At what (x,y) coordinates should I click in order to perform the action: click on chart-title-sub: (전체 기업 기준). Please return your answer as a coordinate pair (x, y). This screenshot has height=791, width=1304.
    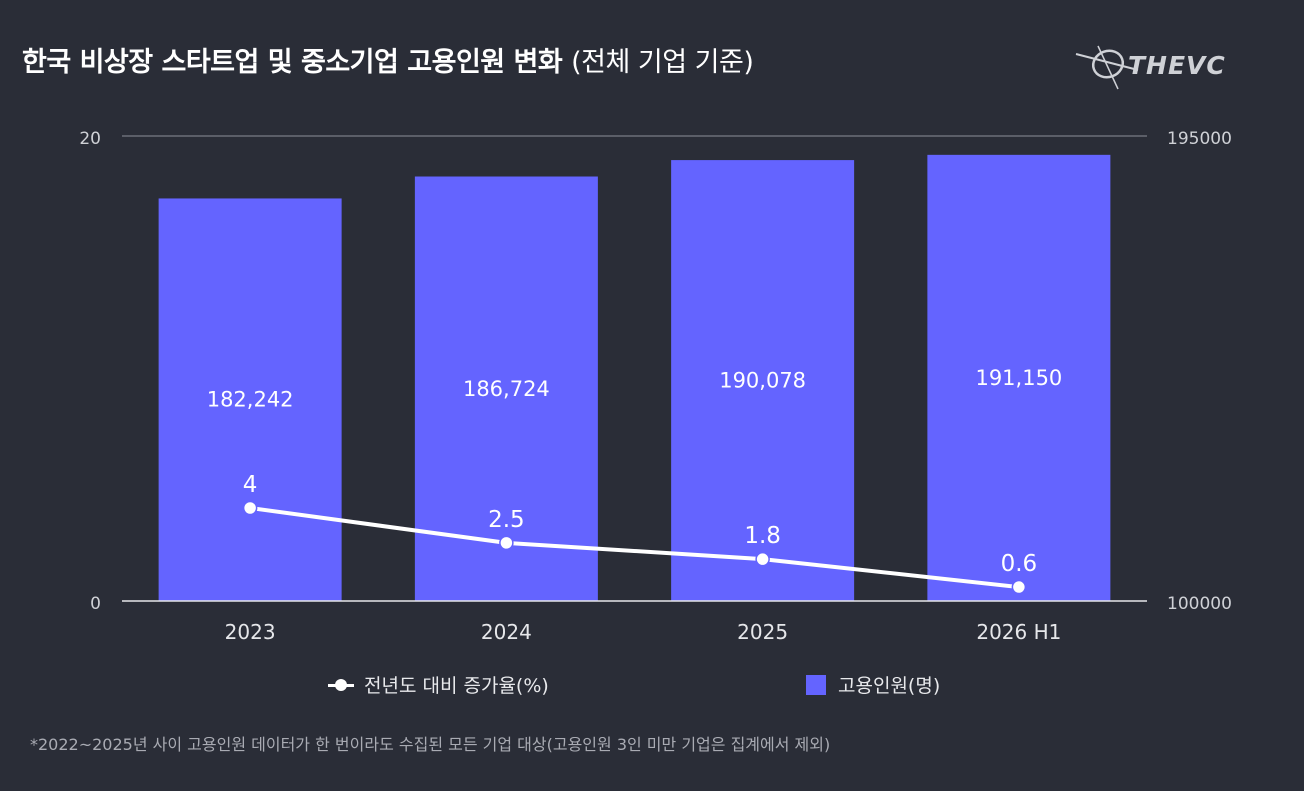
    Looking at the image, I should click on (662, 62).